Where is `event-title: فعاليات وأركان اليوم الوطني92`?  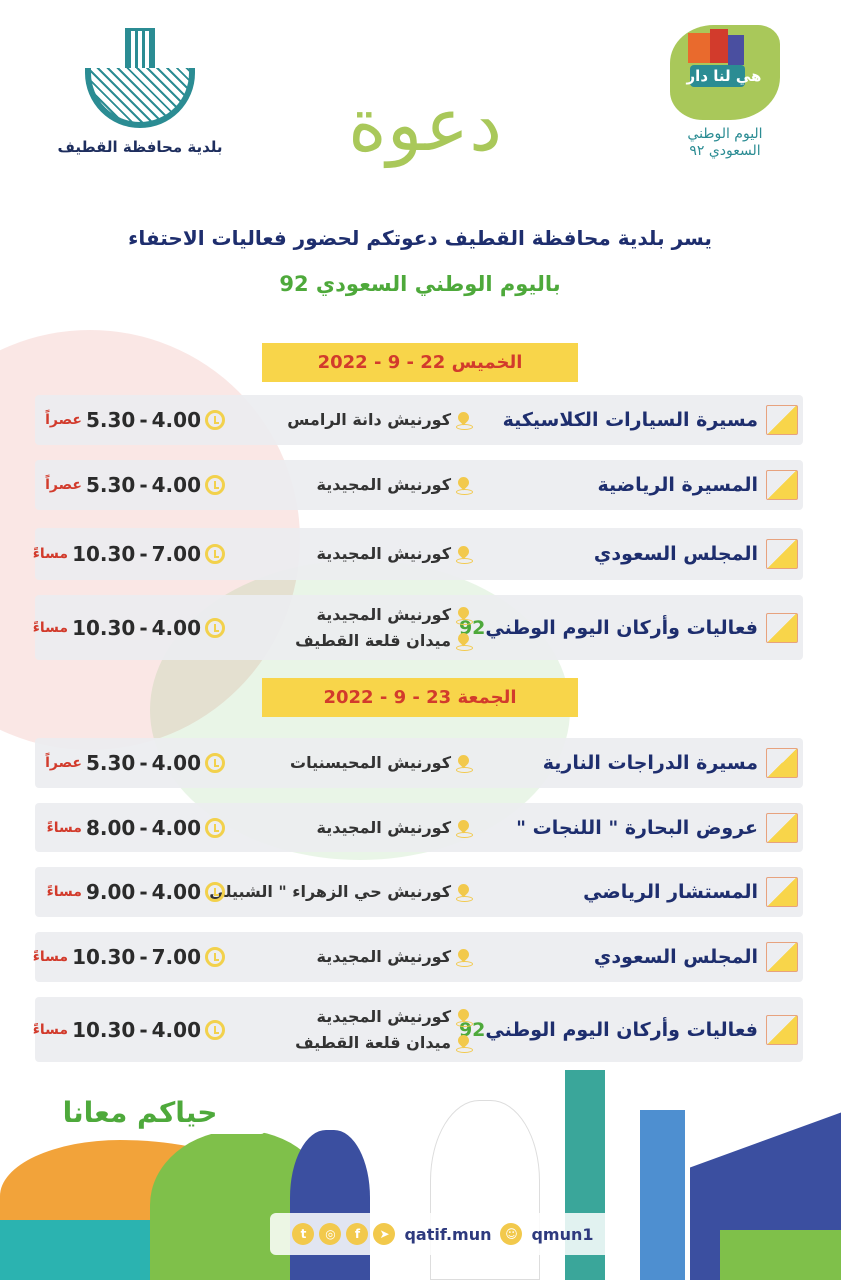 event-title: فعاليات وأركان اليوم الوطني92 is located at coordinates (608, 627).